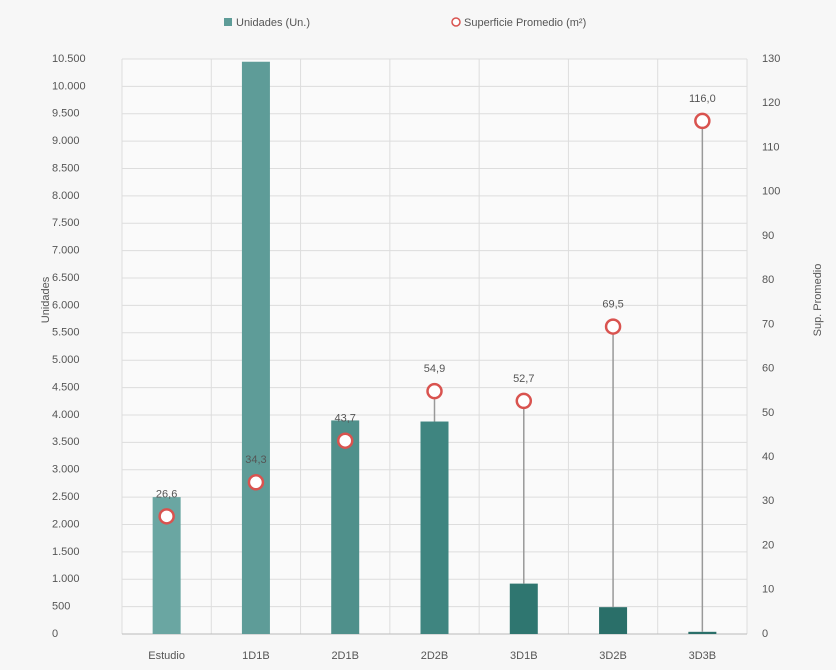  What do you see at coordinates (768, 413) in the screenshot?
I see `y2-tick-label: 50` at bounding box center [768, 413].